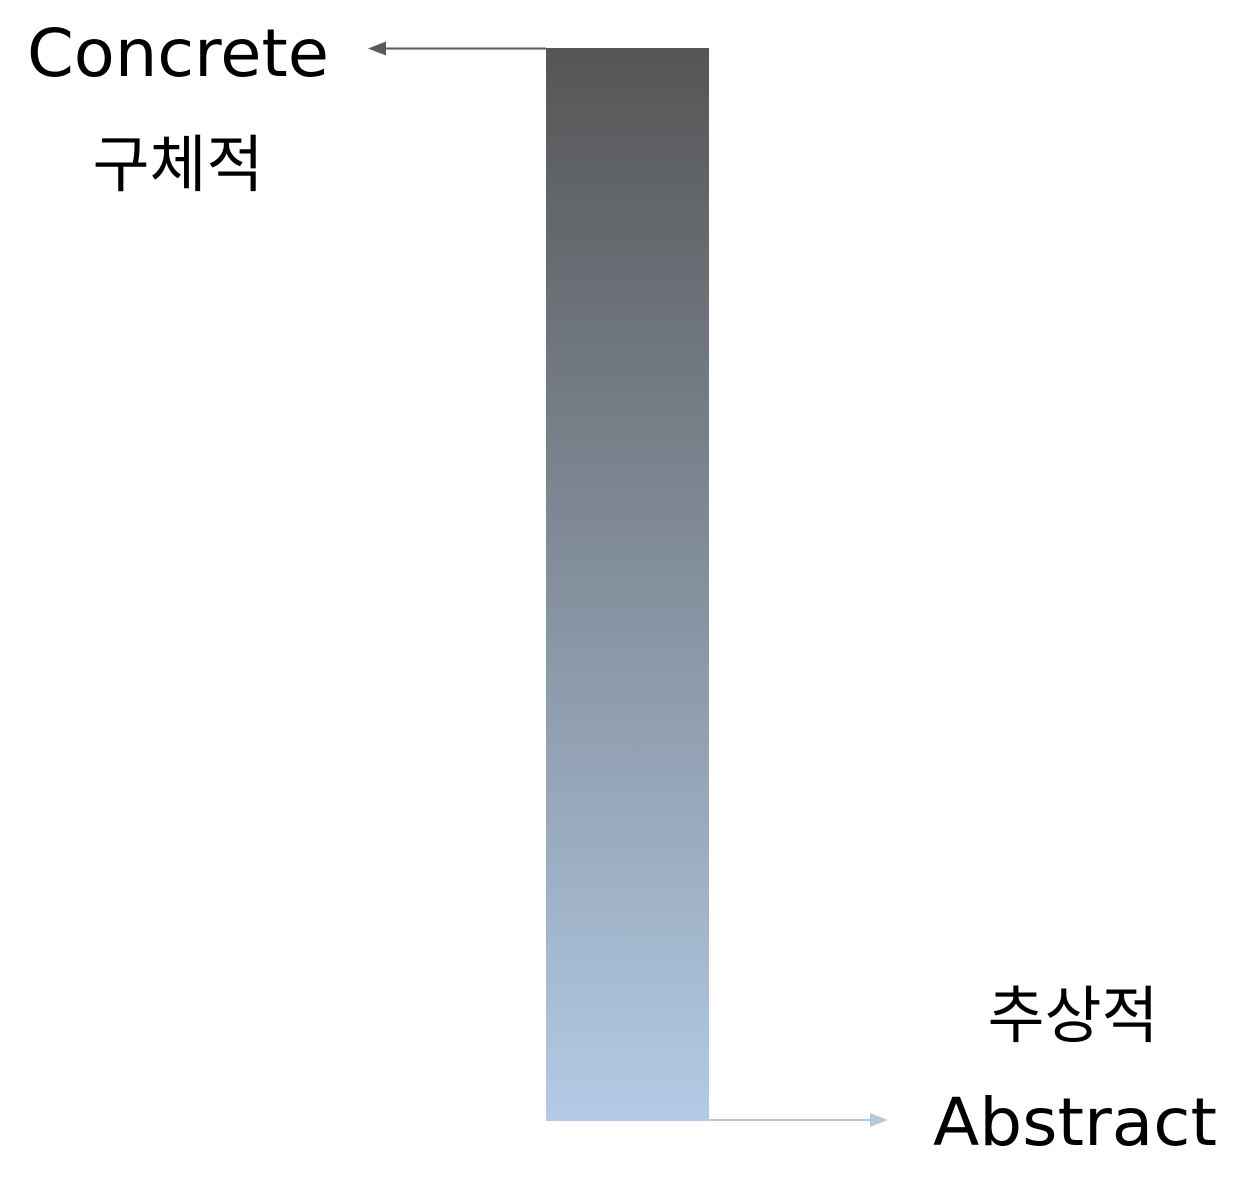 Image resolution: width=1250 pixels, height=1182 pixels. Describe the element at coordinates (798, 1120) in the screenshot. I see `bottom-arrow` at that location.